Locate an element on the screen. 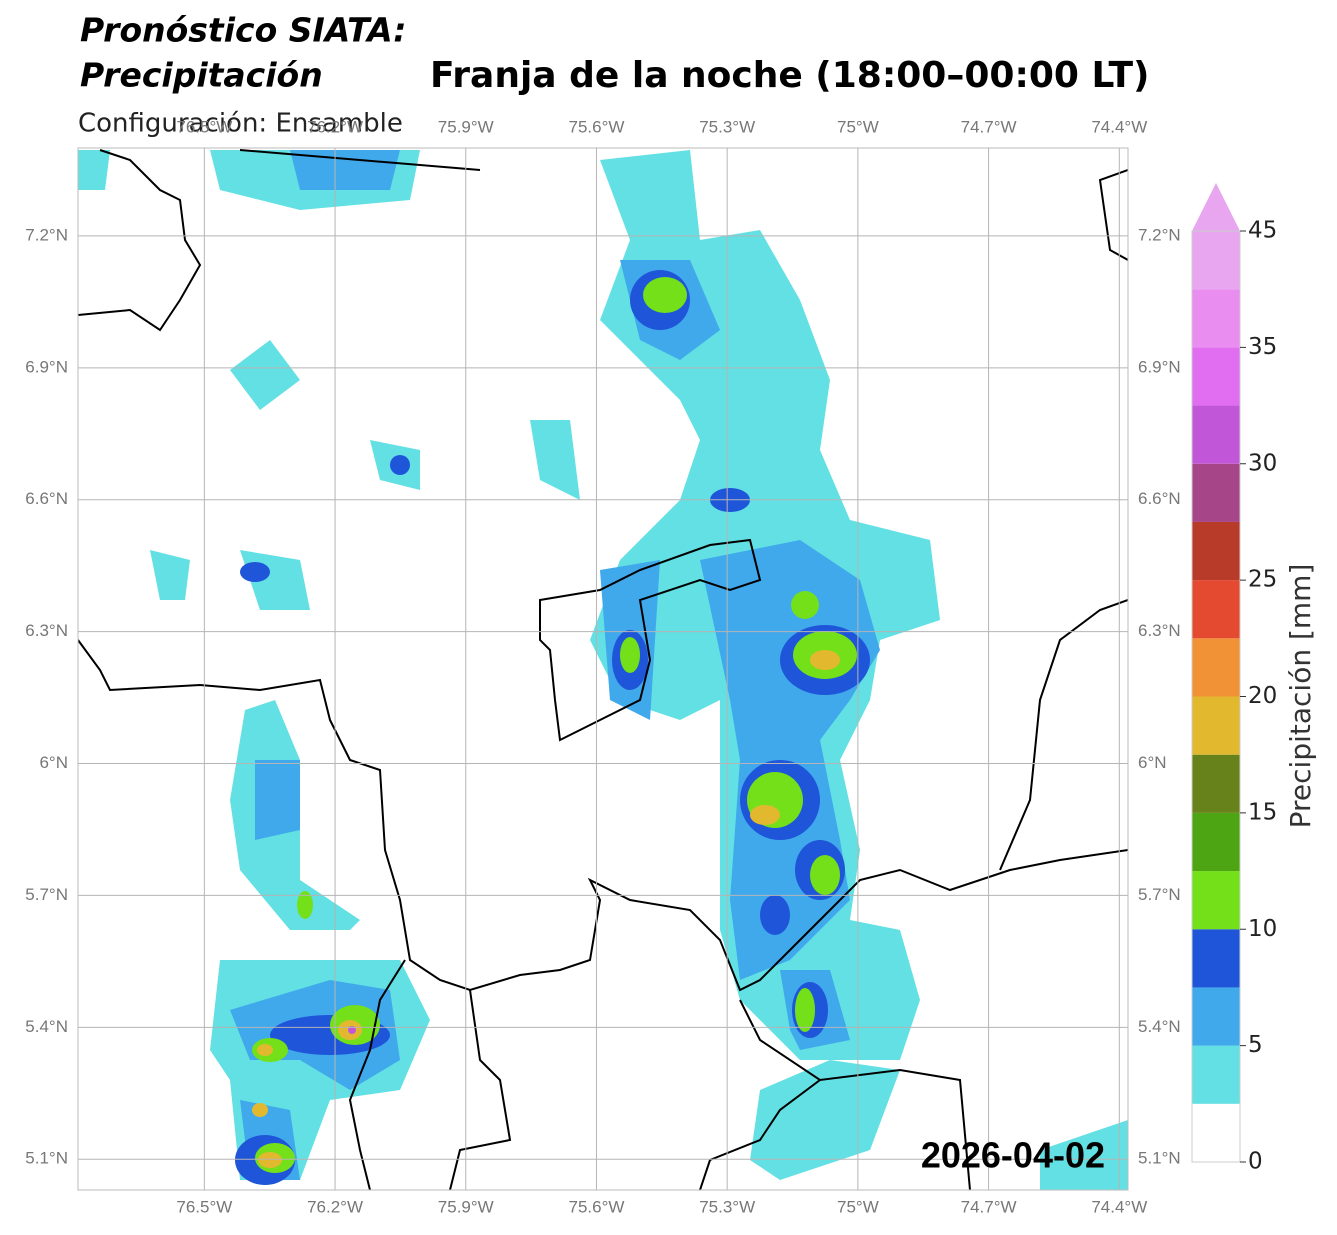 This screenshot has width=1337, height=1235. colorbar-extend is located at coordinates (1216, 207).